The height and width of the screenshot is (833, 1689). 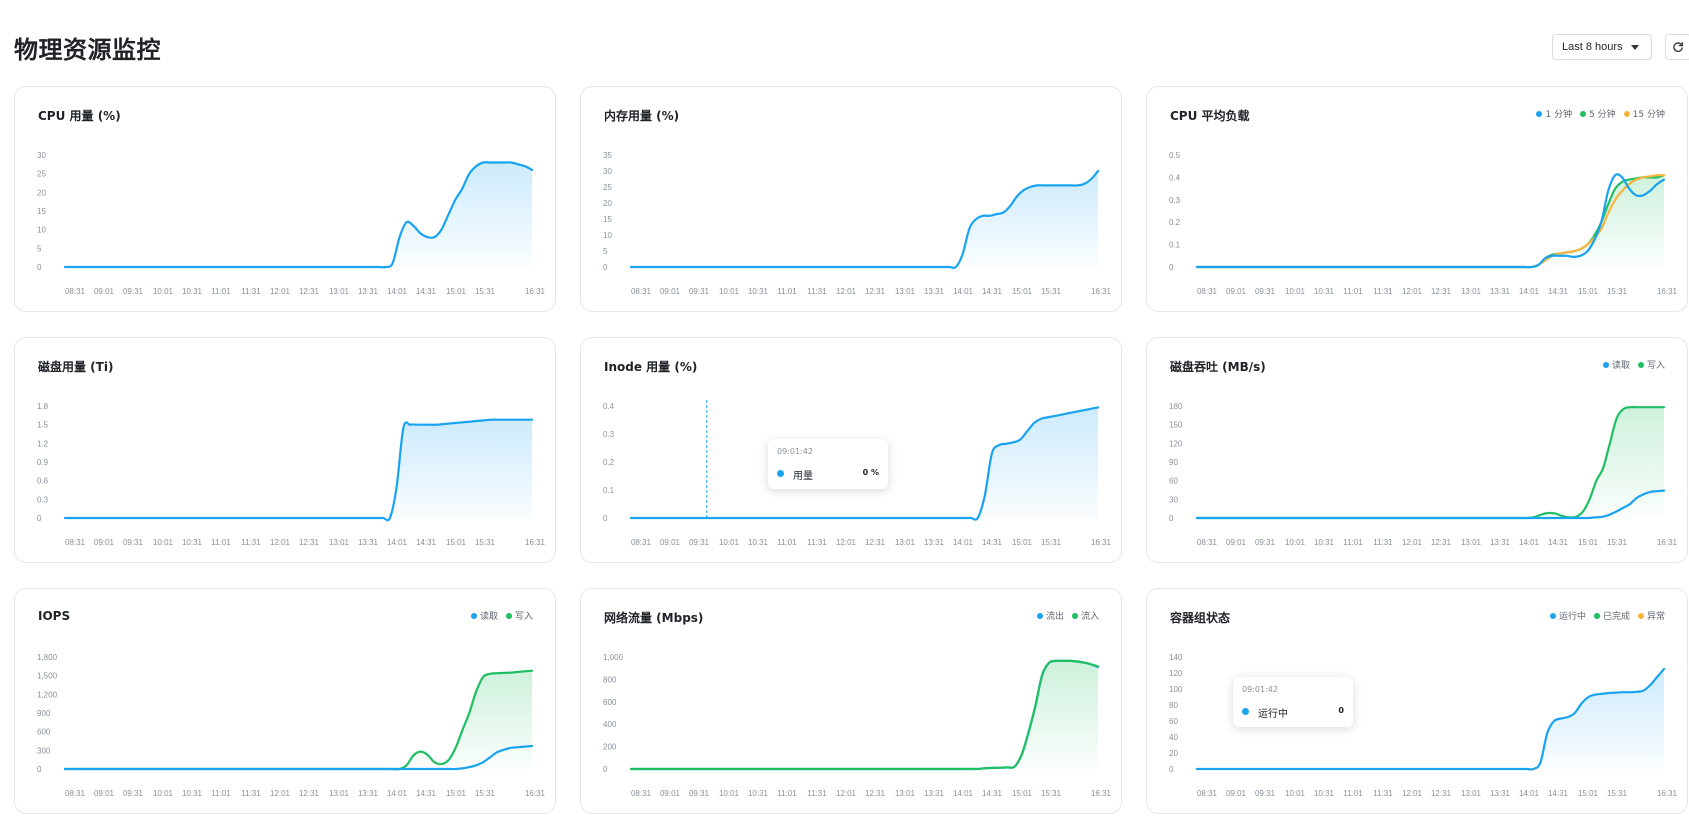 What do you see at coordinates (1085, 615) in the screenshot?
I see `legend-item: 流入` at bounding box center [1085, 615].